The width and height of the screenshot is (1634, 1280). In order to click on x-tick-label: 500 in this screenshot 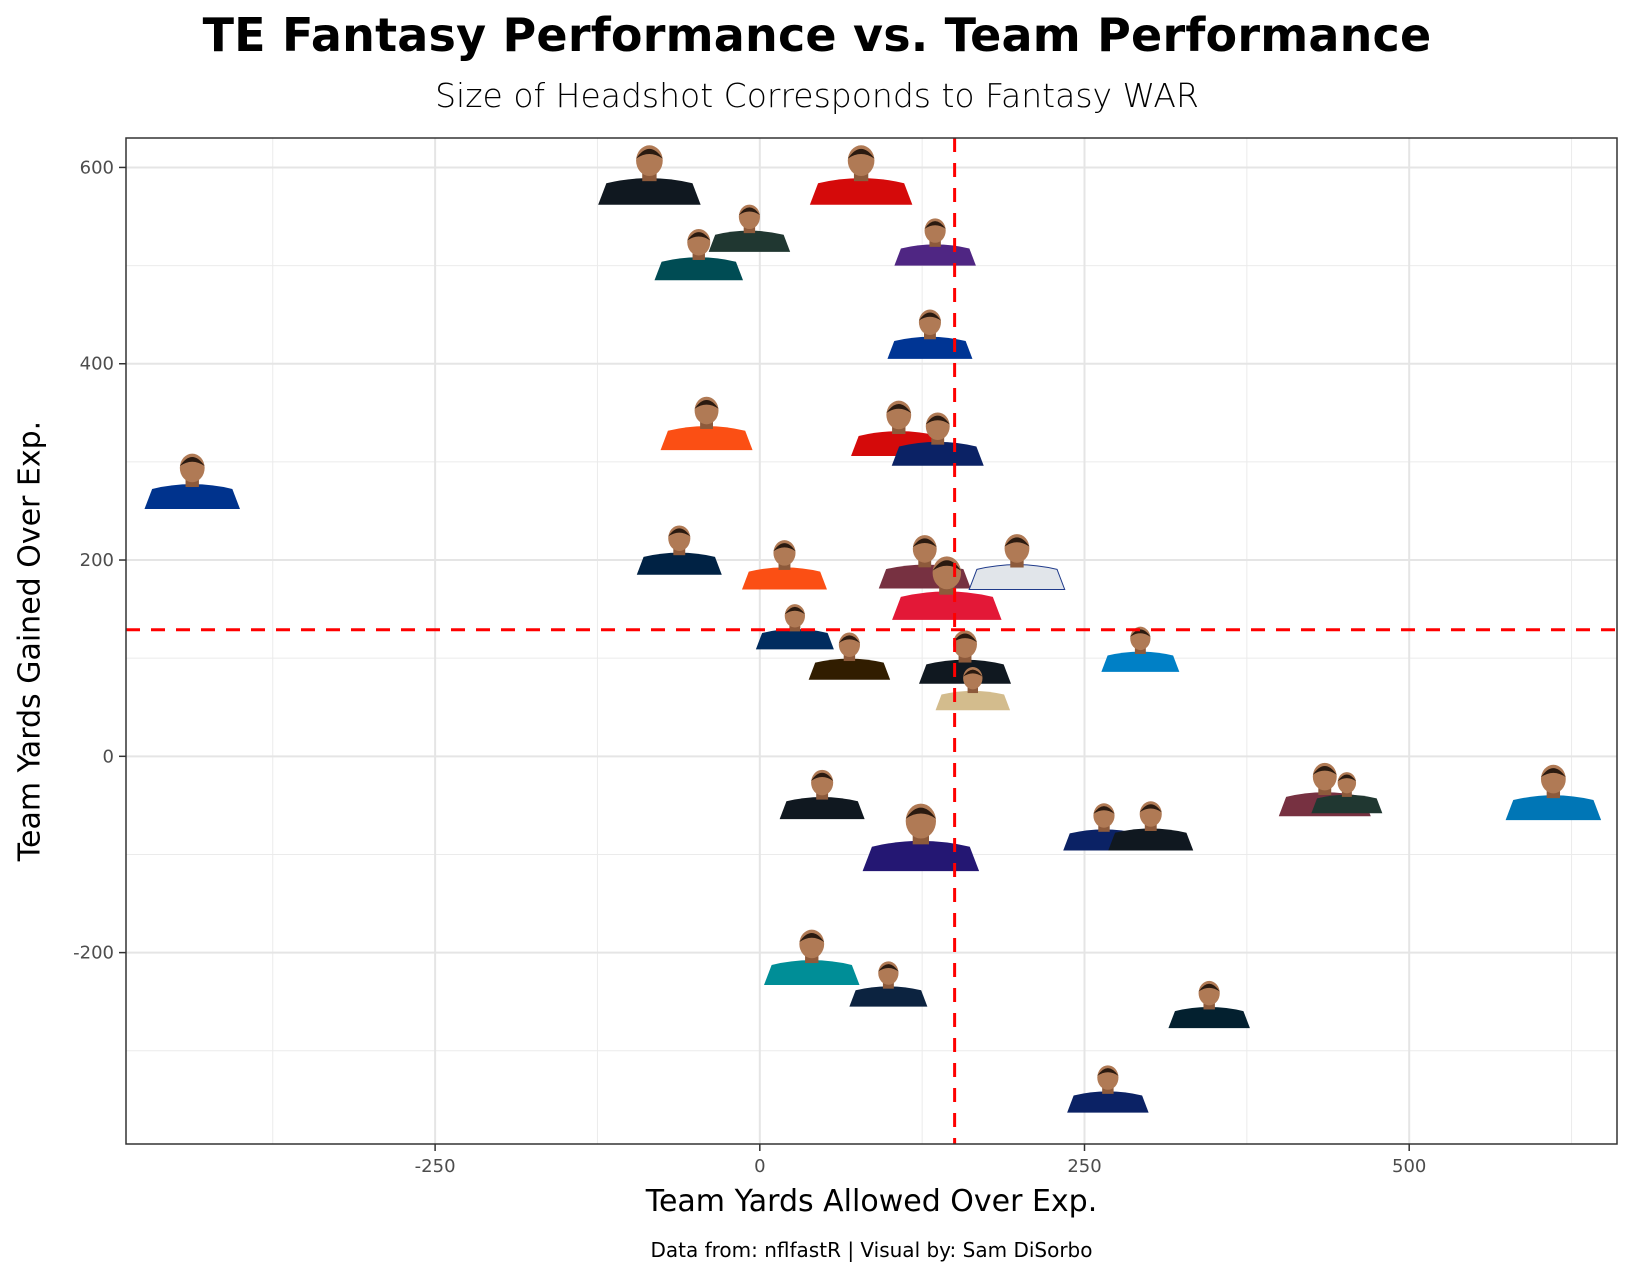, I will do `click(1409, 1166)`.